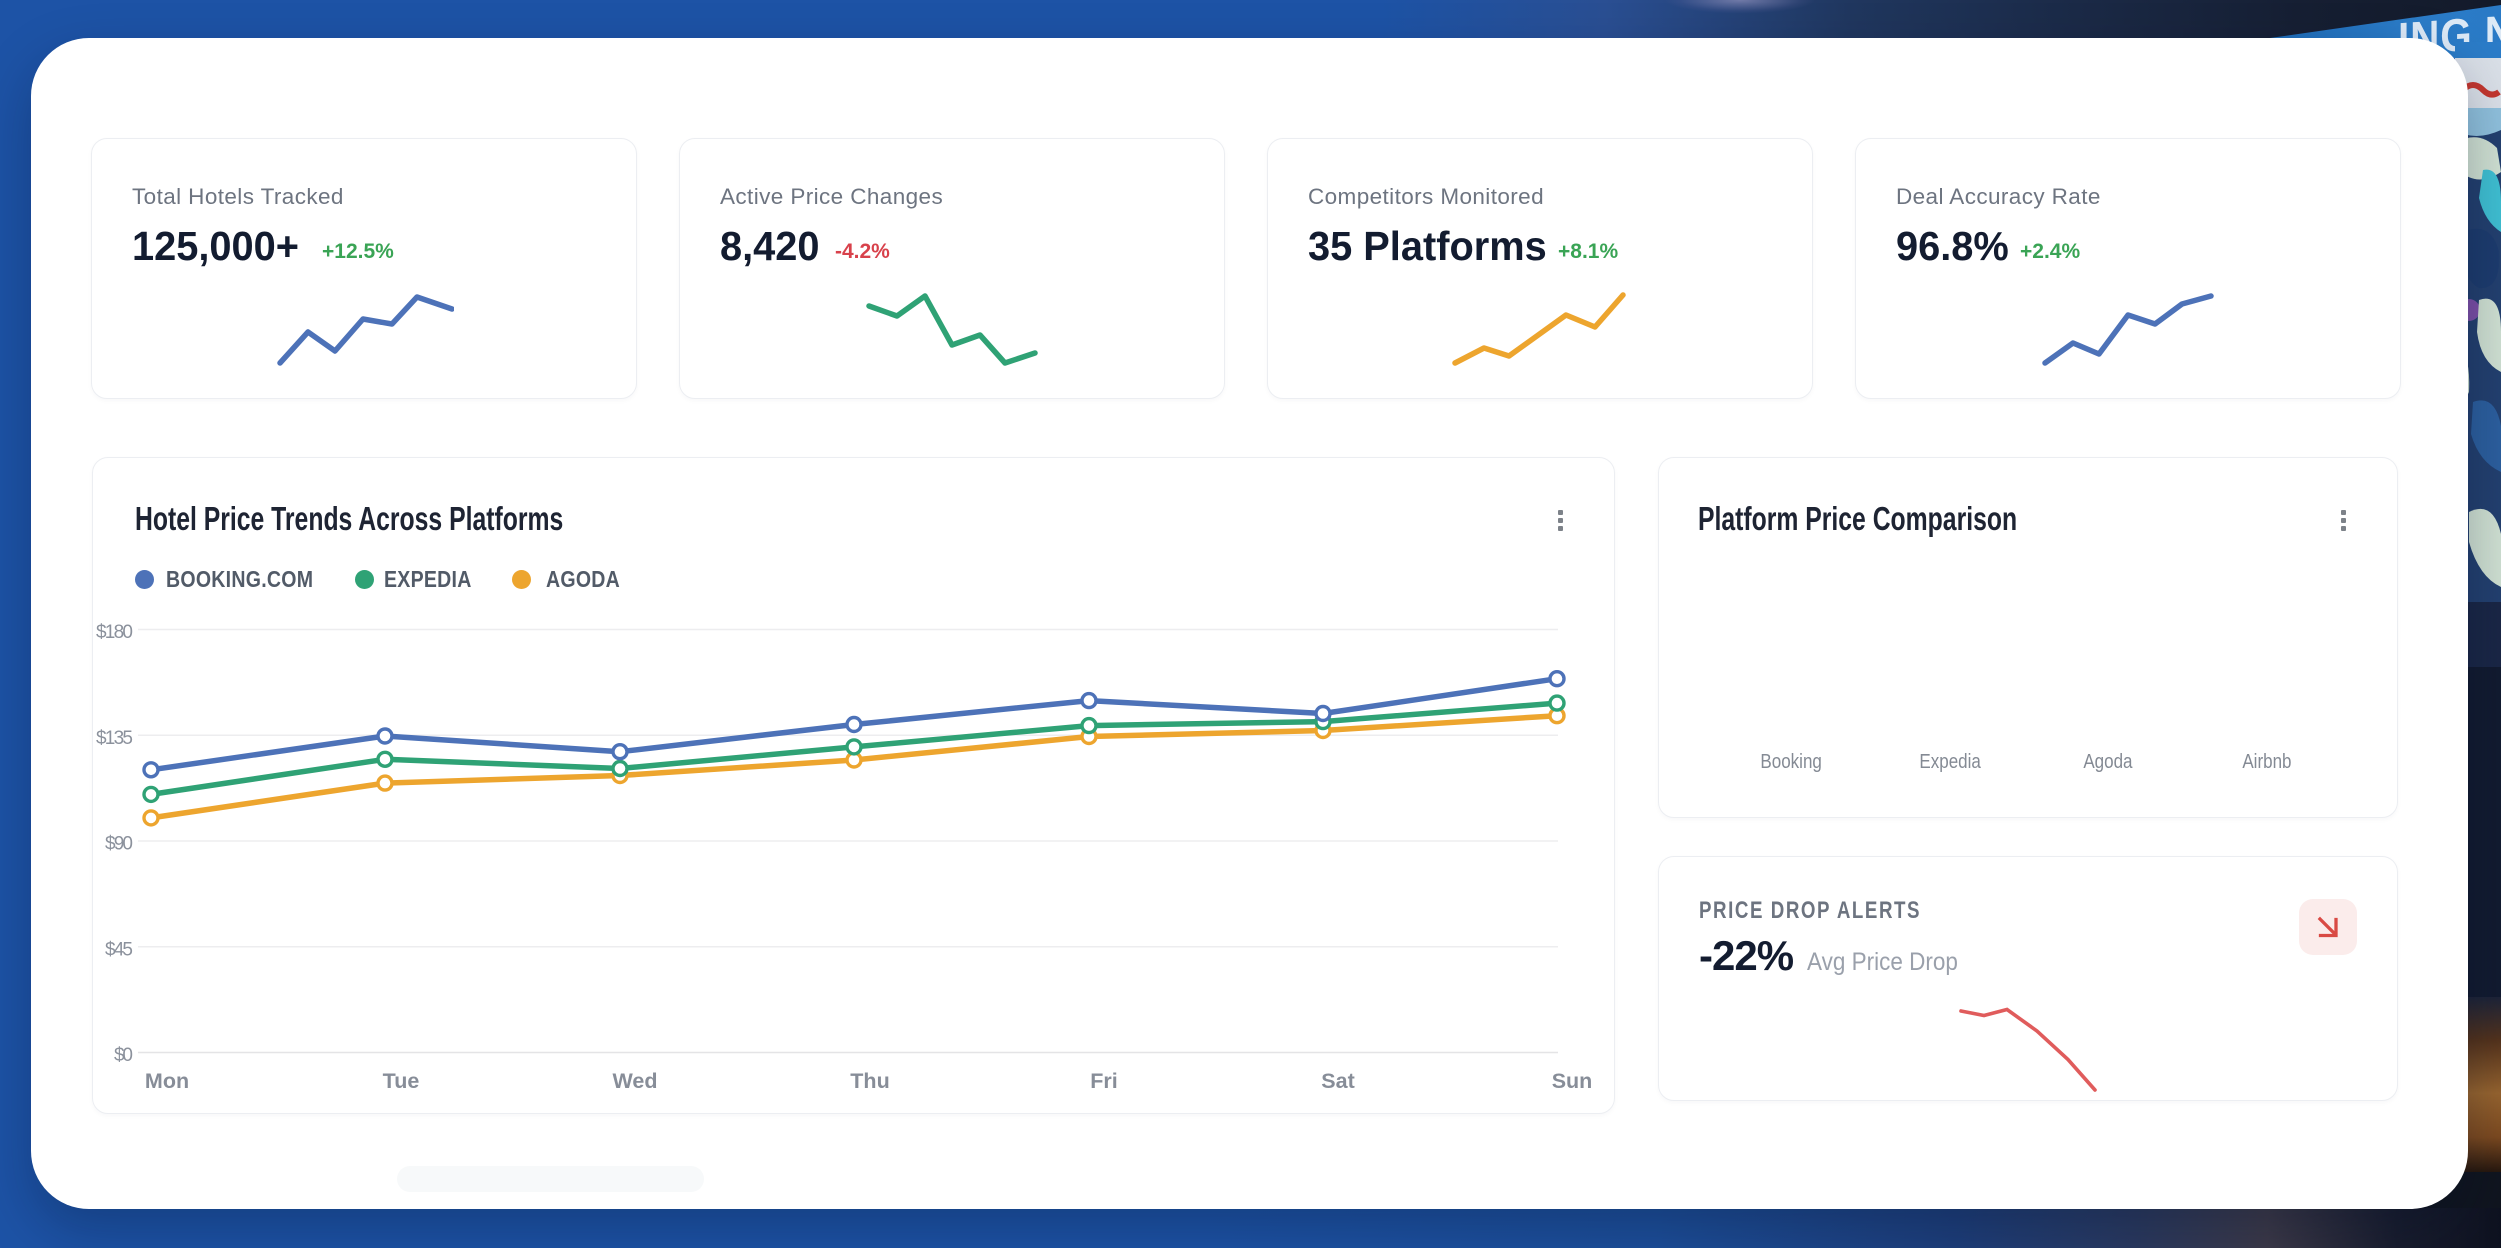 The width and height of the screenshot is (2501, 1248). What do you see at coordinates (1572, 1081) in the screenshot?
I see `svg-text: Sun` at bounding box center [1572, 1081].